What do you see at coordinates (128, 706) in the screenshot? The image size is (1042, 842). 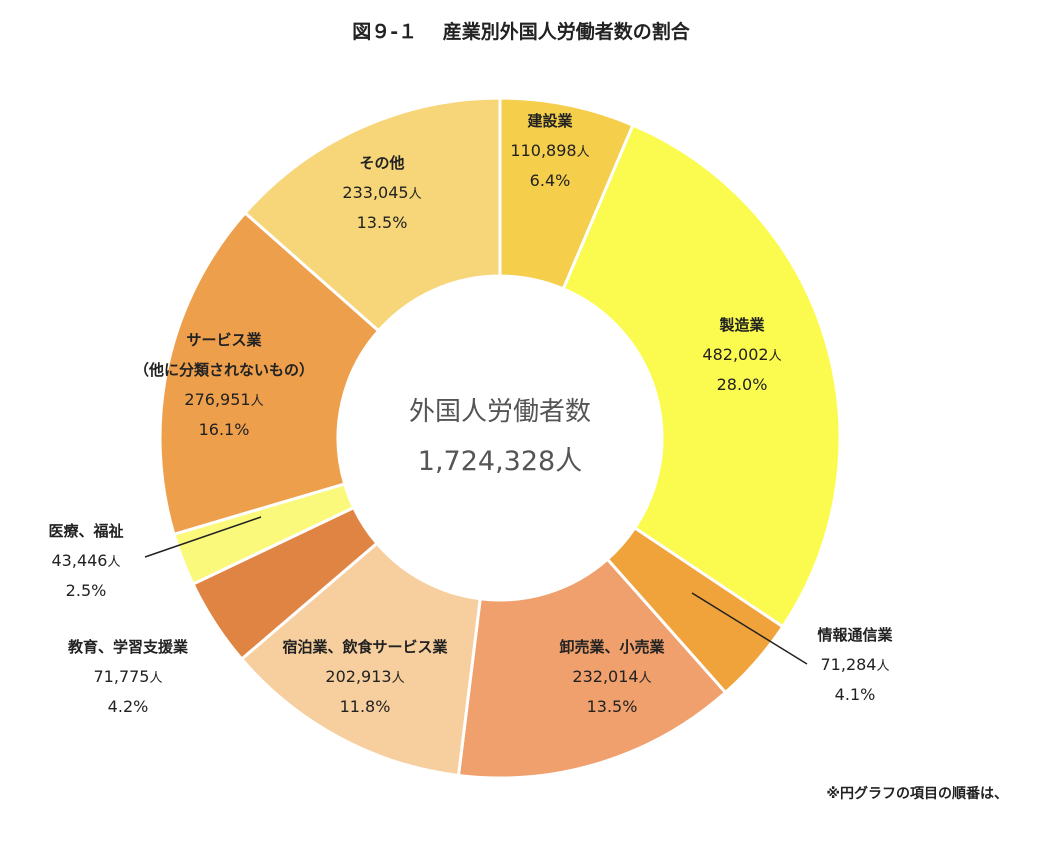 I see `slice-percent: 4.2%` at bounding box center [128, 706].